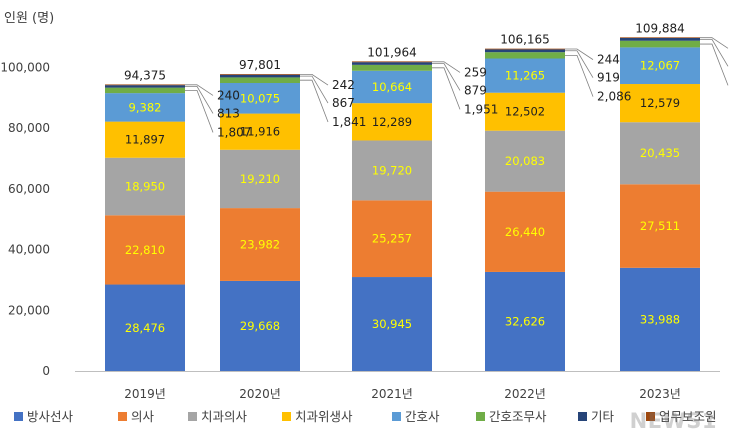 This screenshot has height=439, width=731. What do you see at coordinates (145, 75) in the screenshot?
I see `bar-total-label: 94,375` at bounding box center [145, 75].